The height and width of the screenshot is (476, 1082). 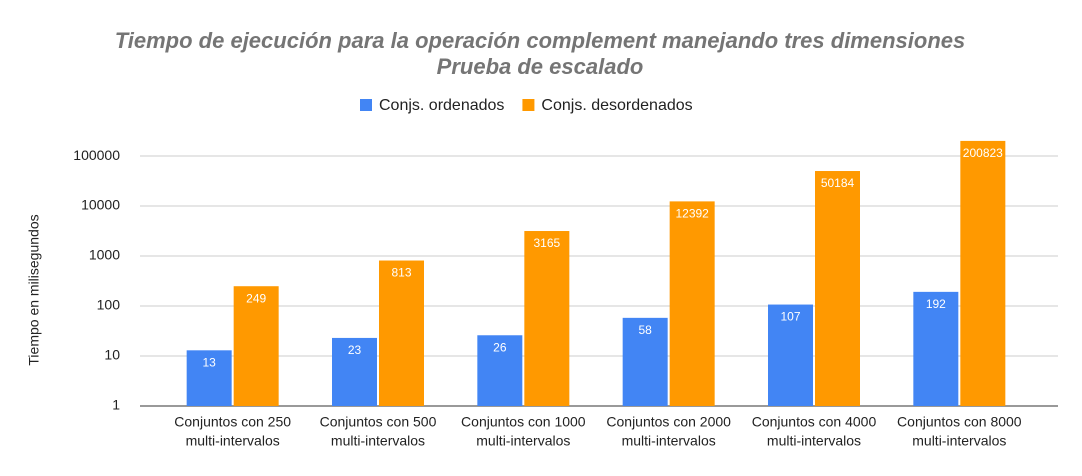 What do you see at coordinates (34, 289) in the screenshot?
I see `y-axis-label: Tiempo en milisegundos` at bounding box center [34, 289].